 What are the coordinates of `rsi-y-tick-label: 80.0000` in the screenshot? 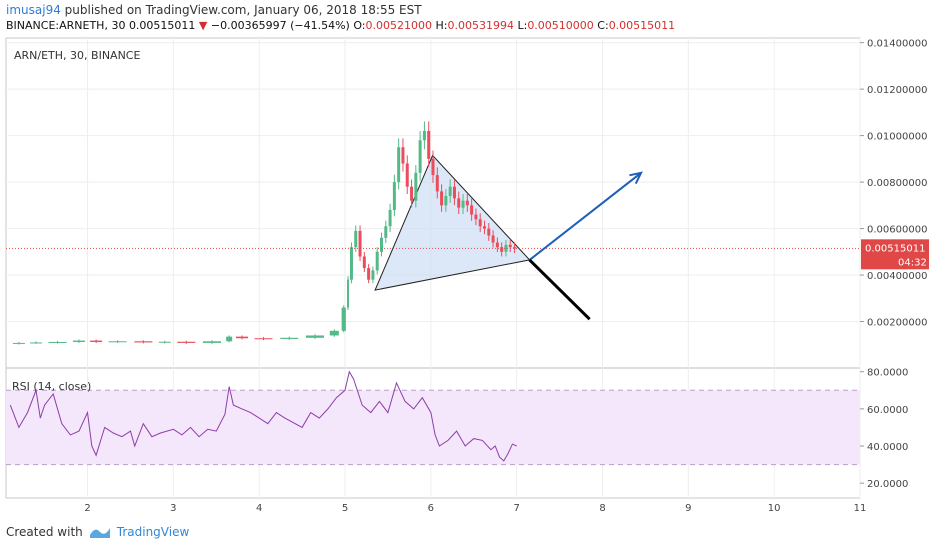 It's located at (887, 373).